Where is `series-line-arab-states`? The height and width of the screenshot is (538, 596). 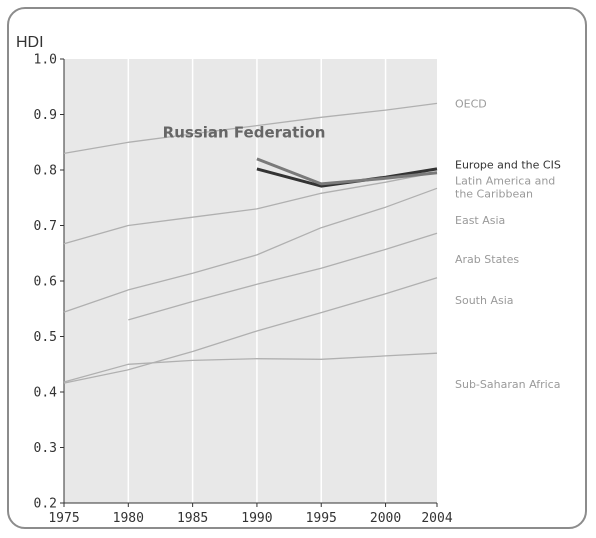
series-line-arab-states is located at coordinates (283, 276).